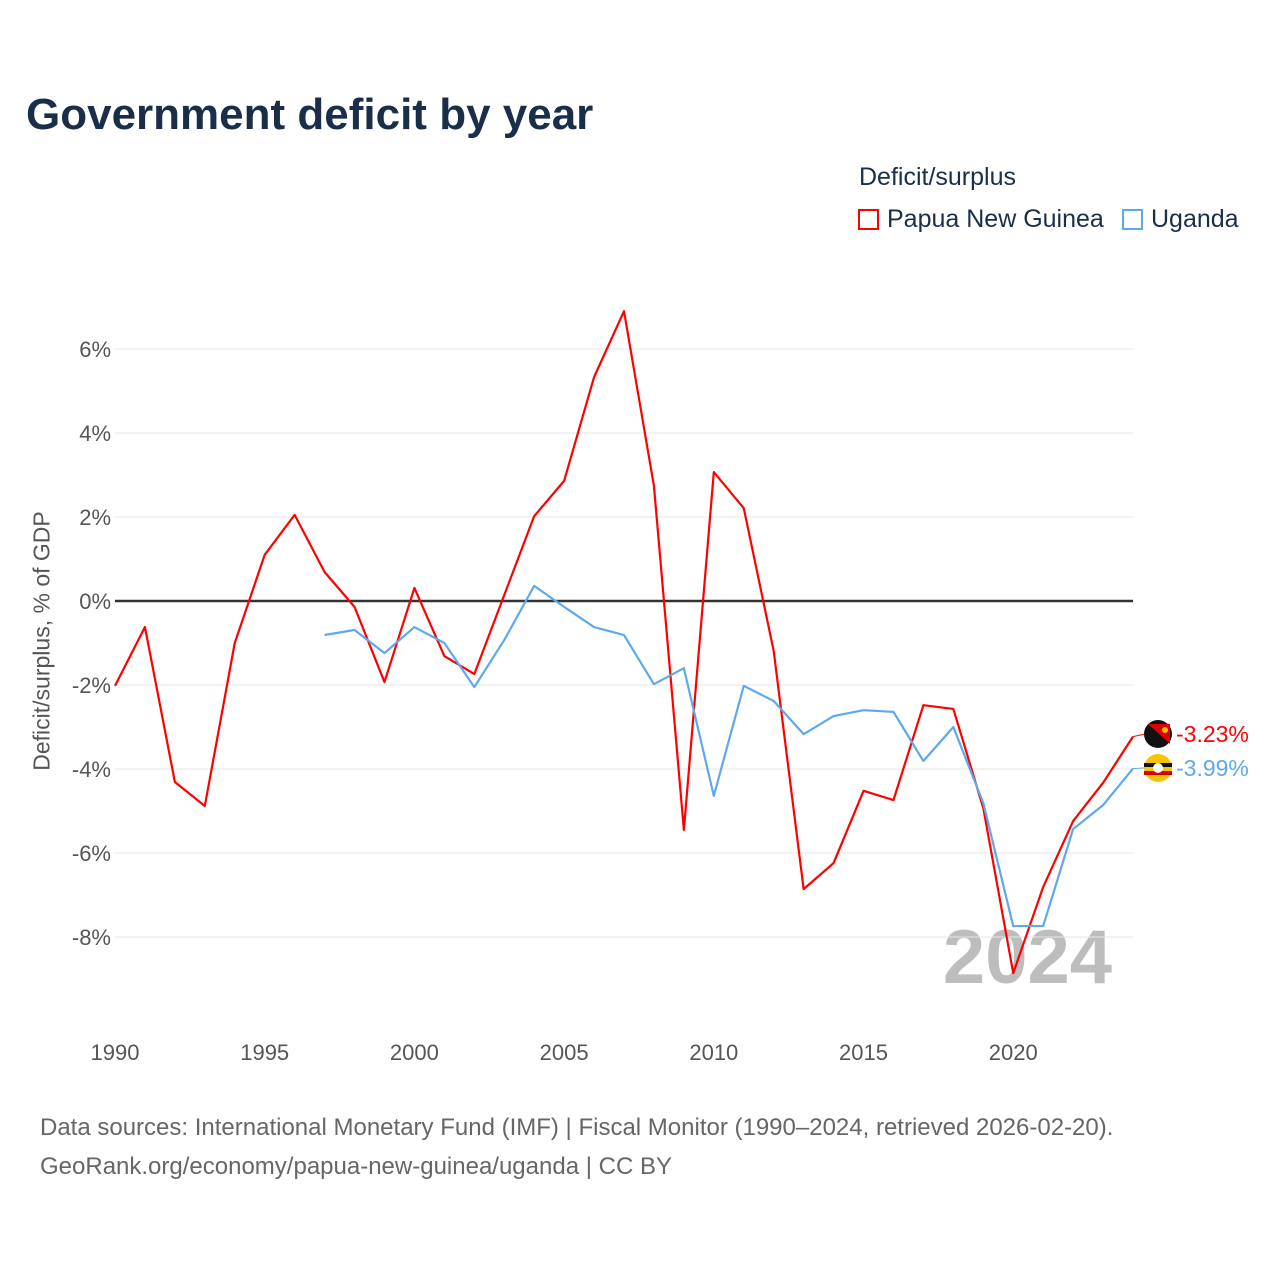 Image resolution: width=1280 pixels, height=1280 pixels. Describe the element at coordinates (1212, 768) in the screenshot. I see `end-value-label: -3.99%` at that location.